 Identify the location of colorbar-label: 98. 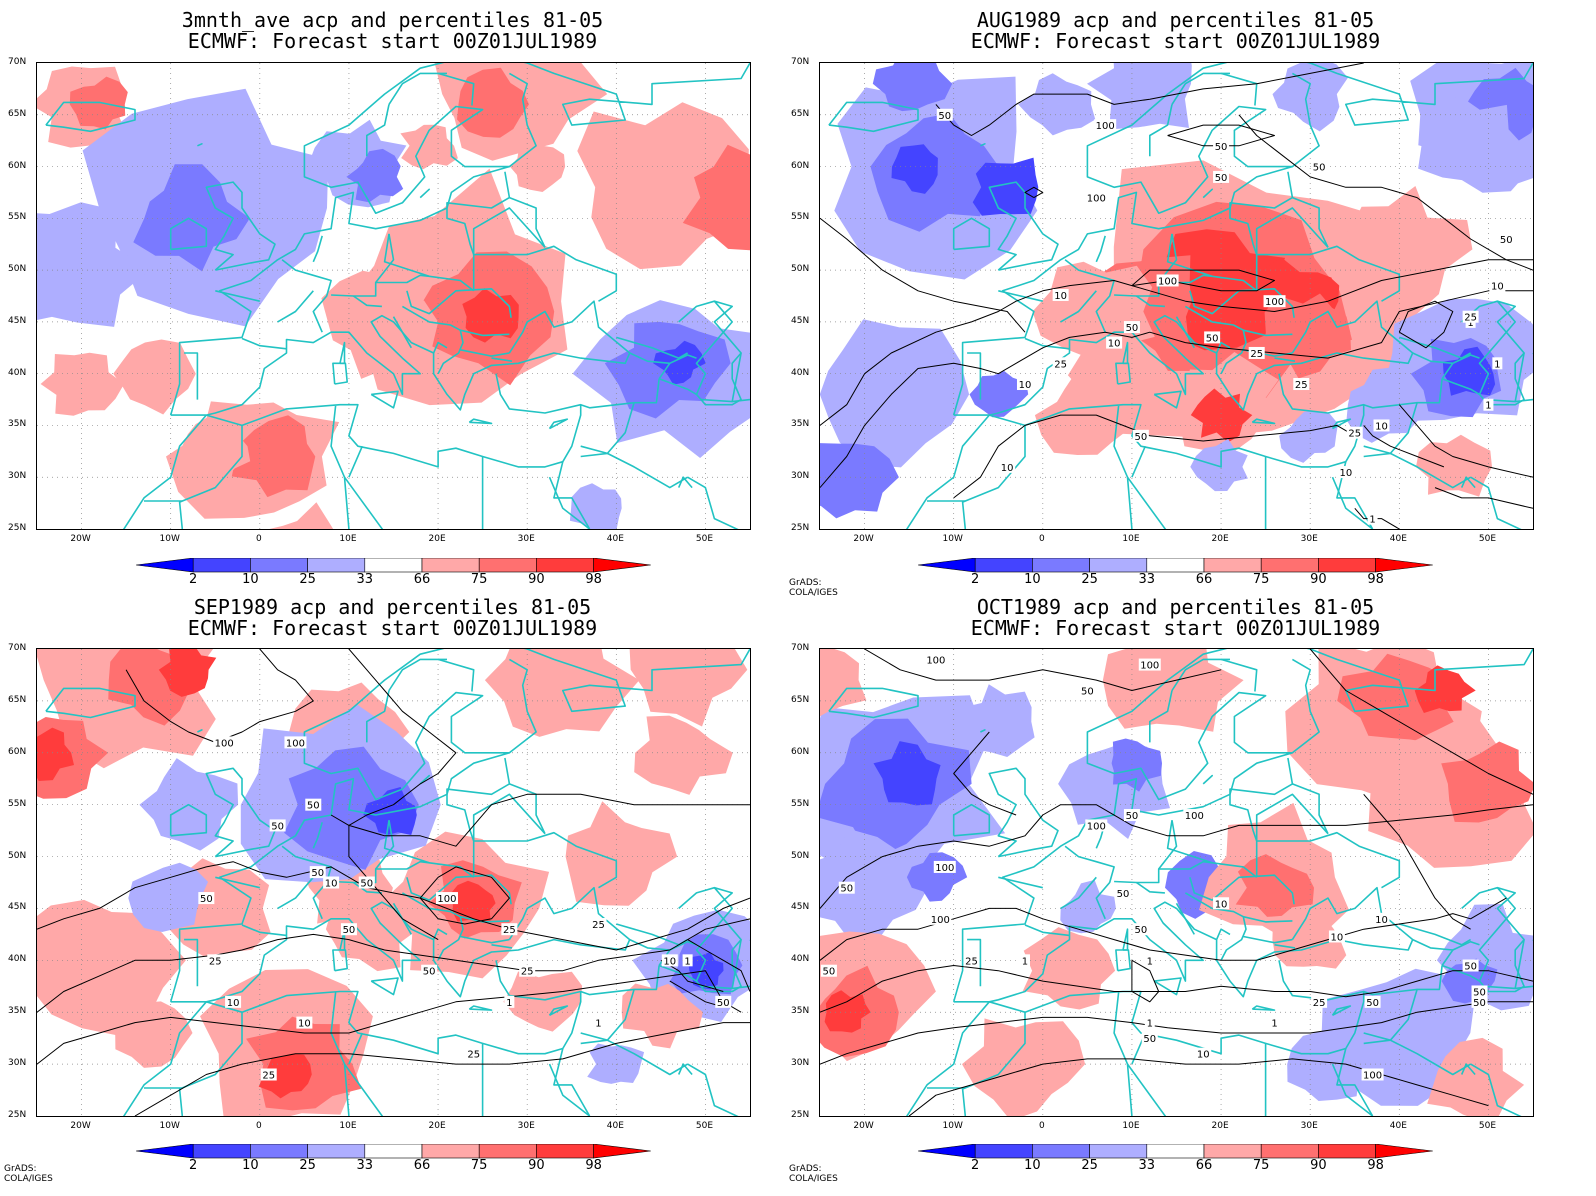
(593, 1165).